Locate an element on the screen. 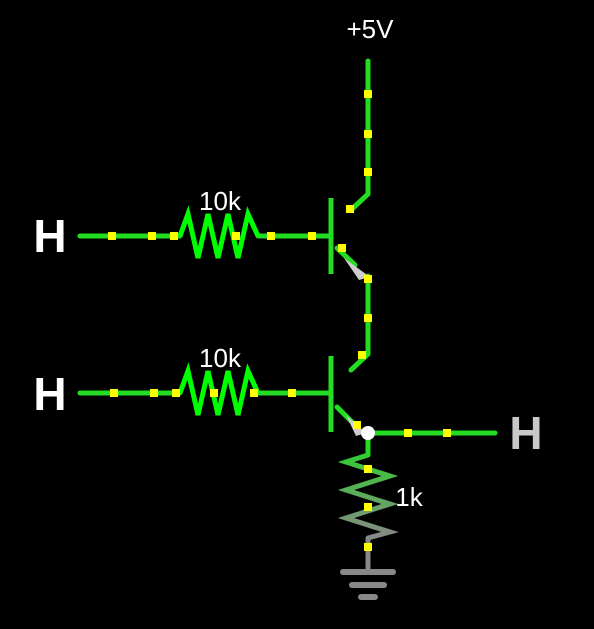  resistor-r2 is located at coordinates (219, 389).